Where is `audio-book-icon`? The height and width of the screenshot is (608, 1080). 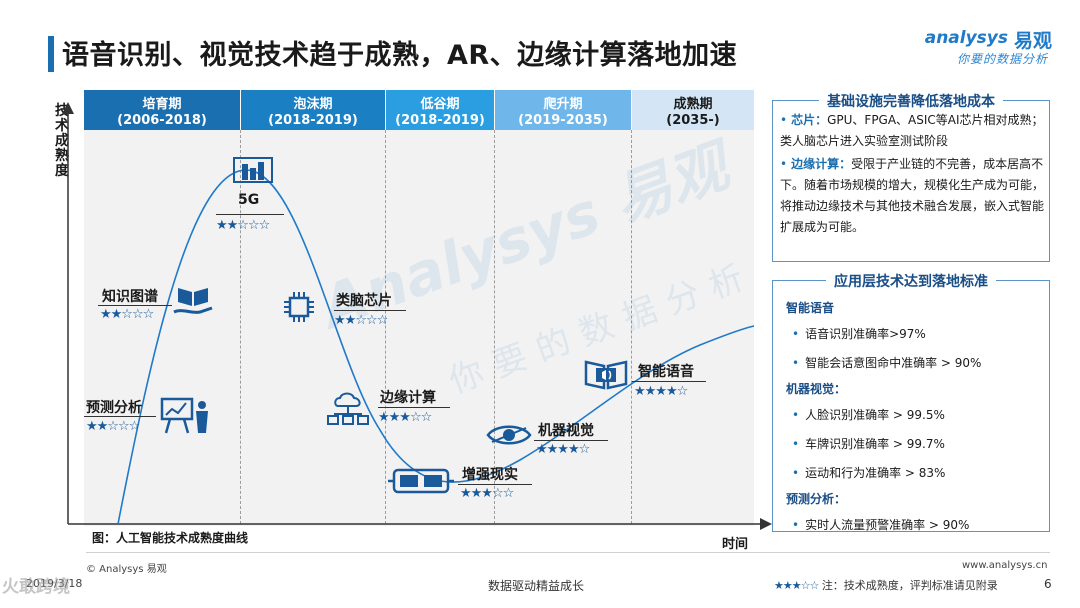 audio-book-icon is located at coordinates (606, 375).